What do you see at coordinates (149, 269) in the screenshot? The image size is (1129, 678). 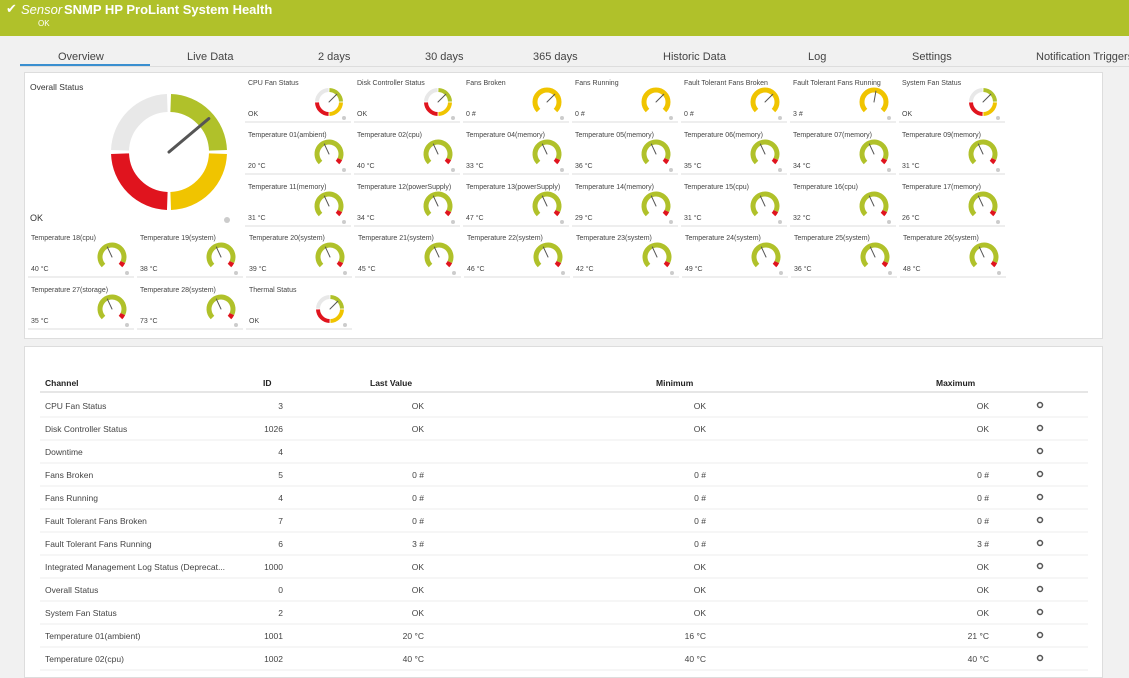 I see `tile-value: 38 °C` at bounding box center [149, 269].